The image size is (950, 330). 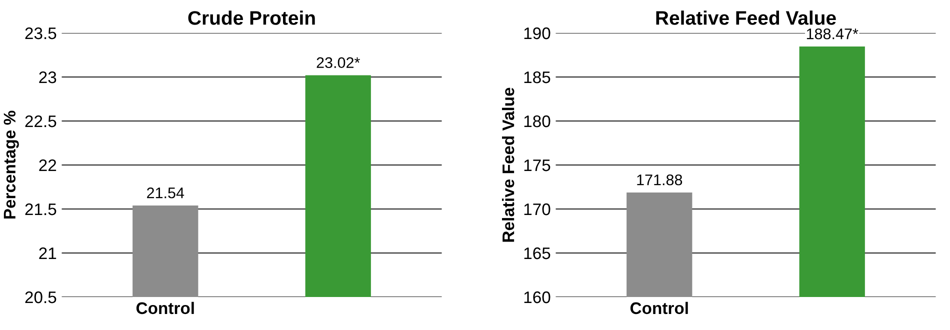 What do you see at coordinates (508, 165) in the screenshot?
I see `y-axis-title: Relative Feed Value` at bounding box center [508, 165].